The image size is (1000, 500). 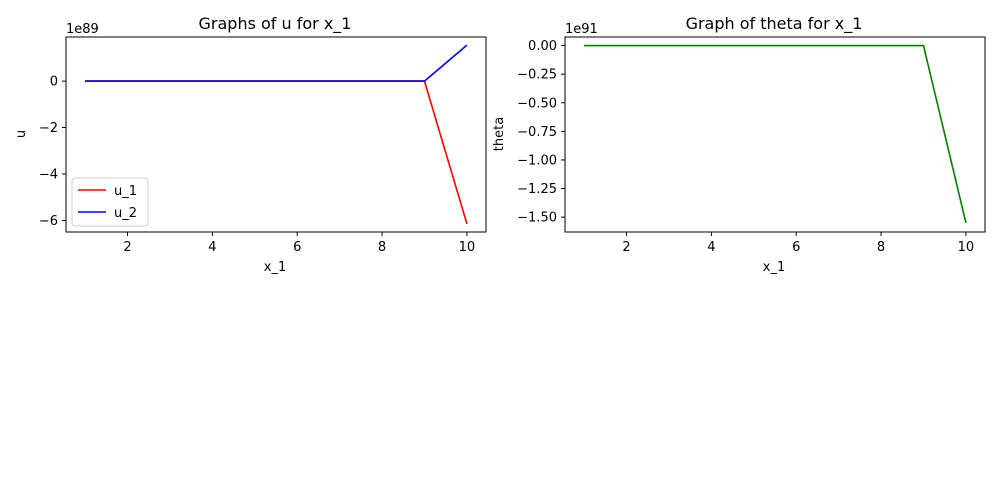 What do you see at coordinates (382, 247) in the screenshot?
I see `u-chart-x-tick-label: 8` at bounding box center [382, 247].